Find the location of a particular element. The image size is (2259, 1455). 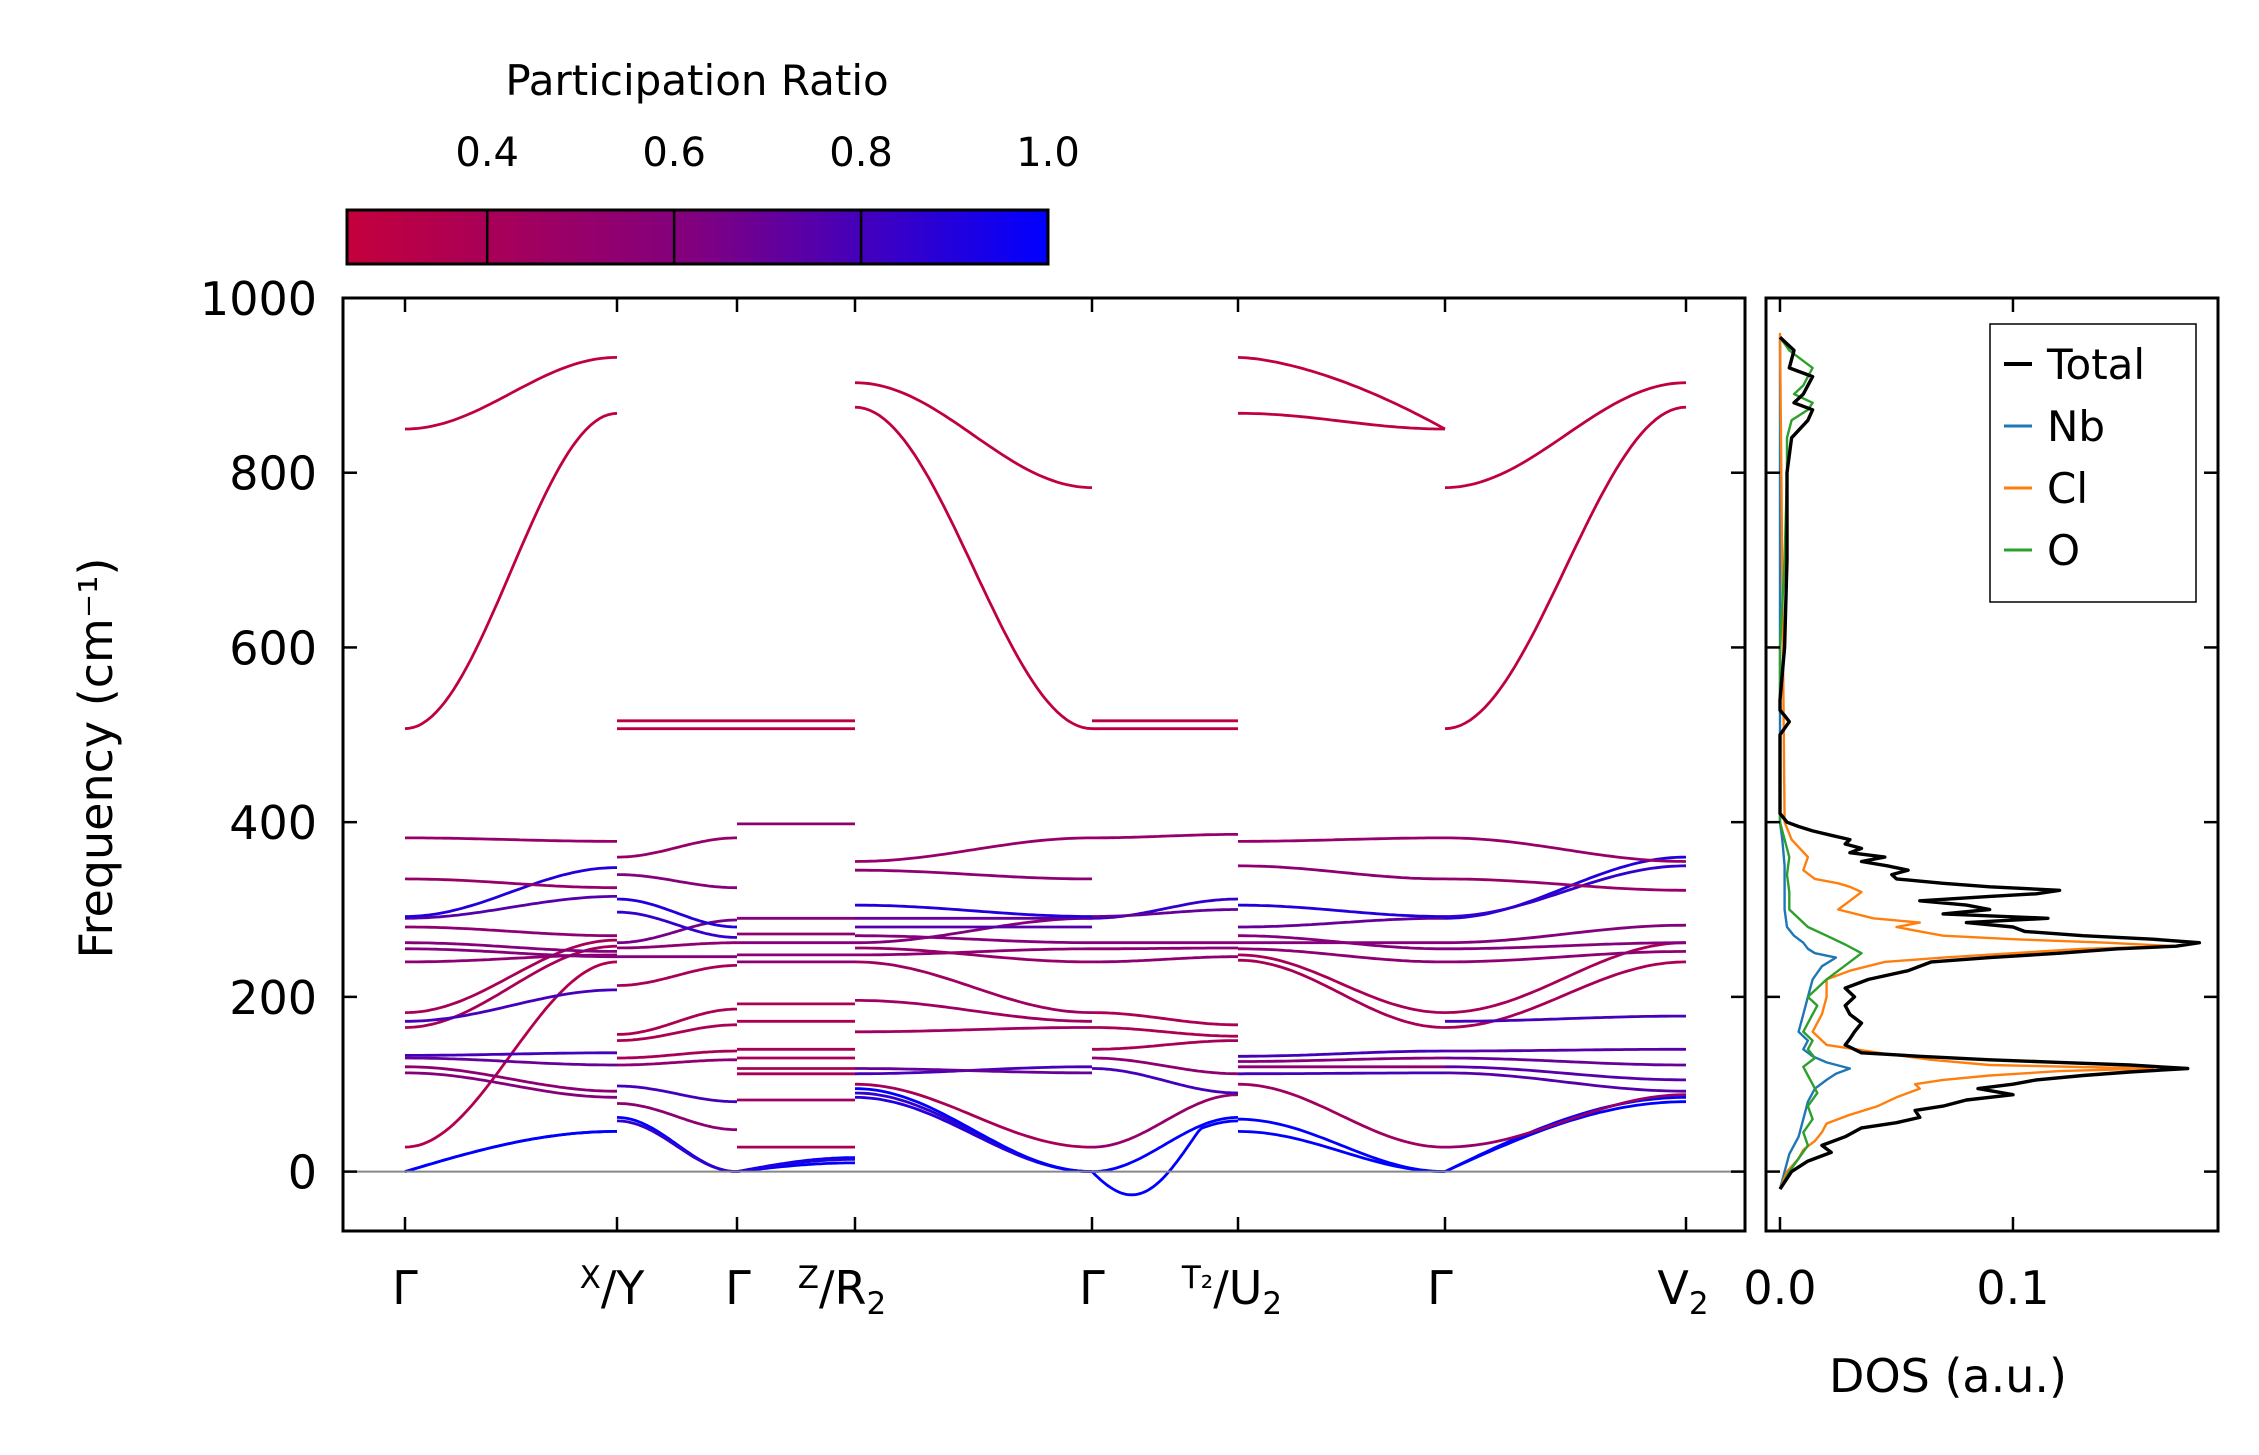

colorbar-tick-label: 1.0 is located at coordinates (1048, 153).